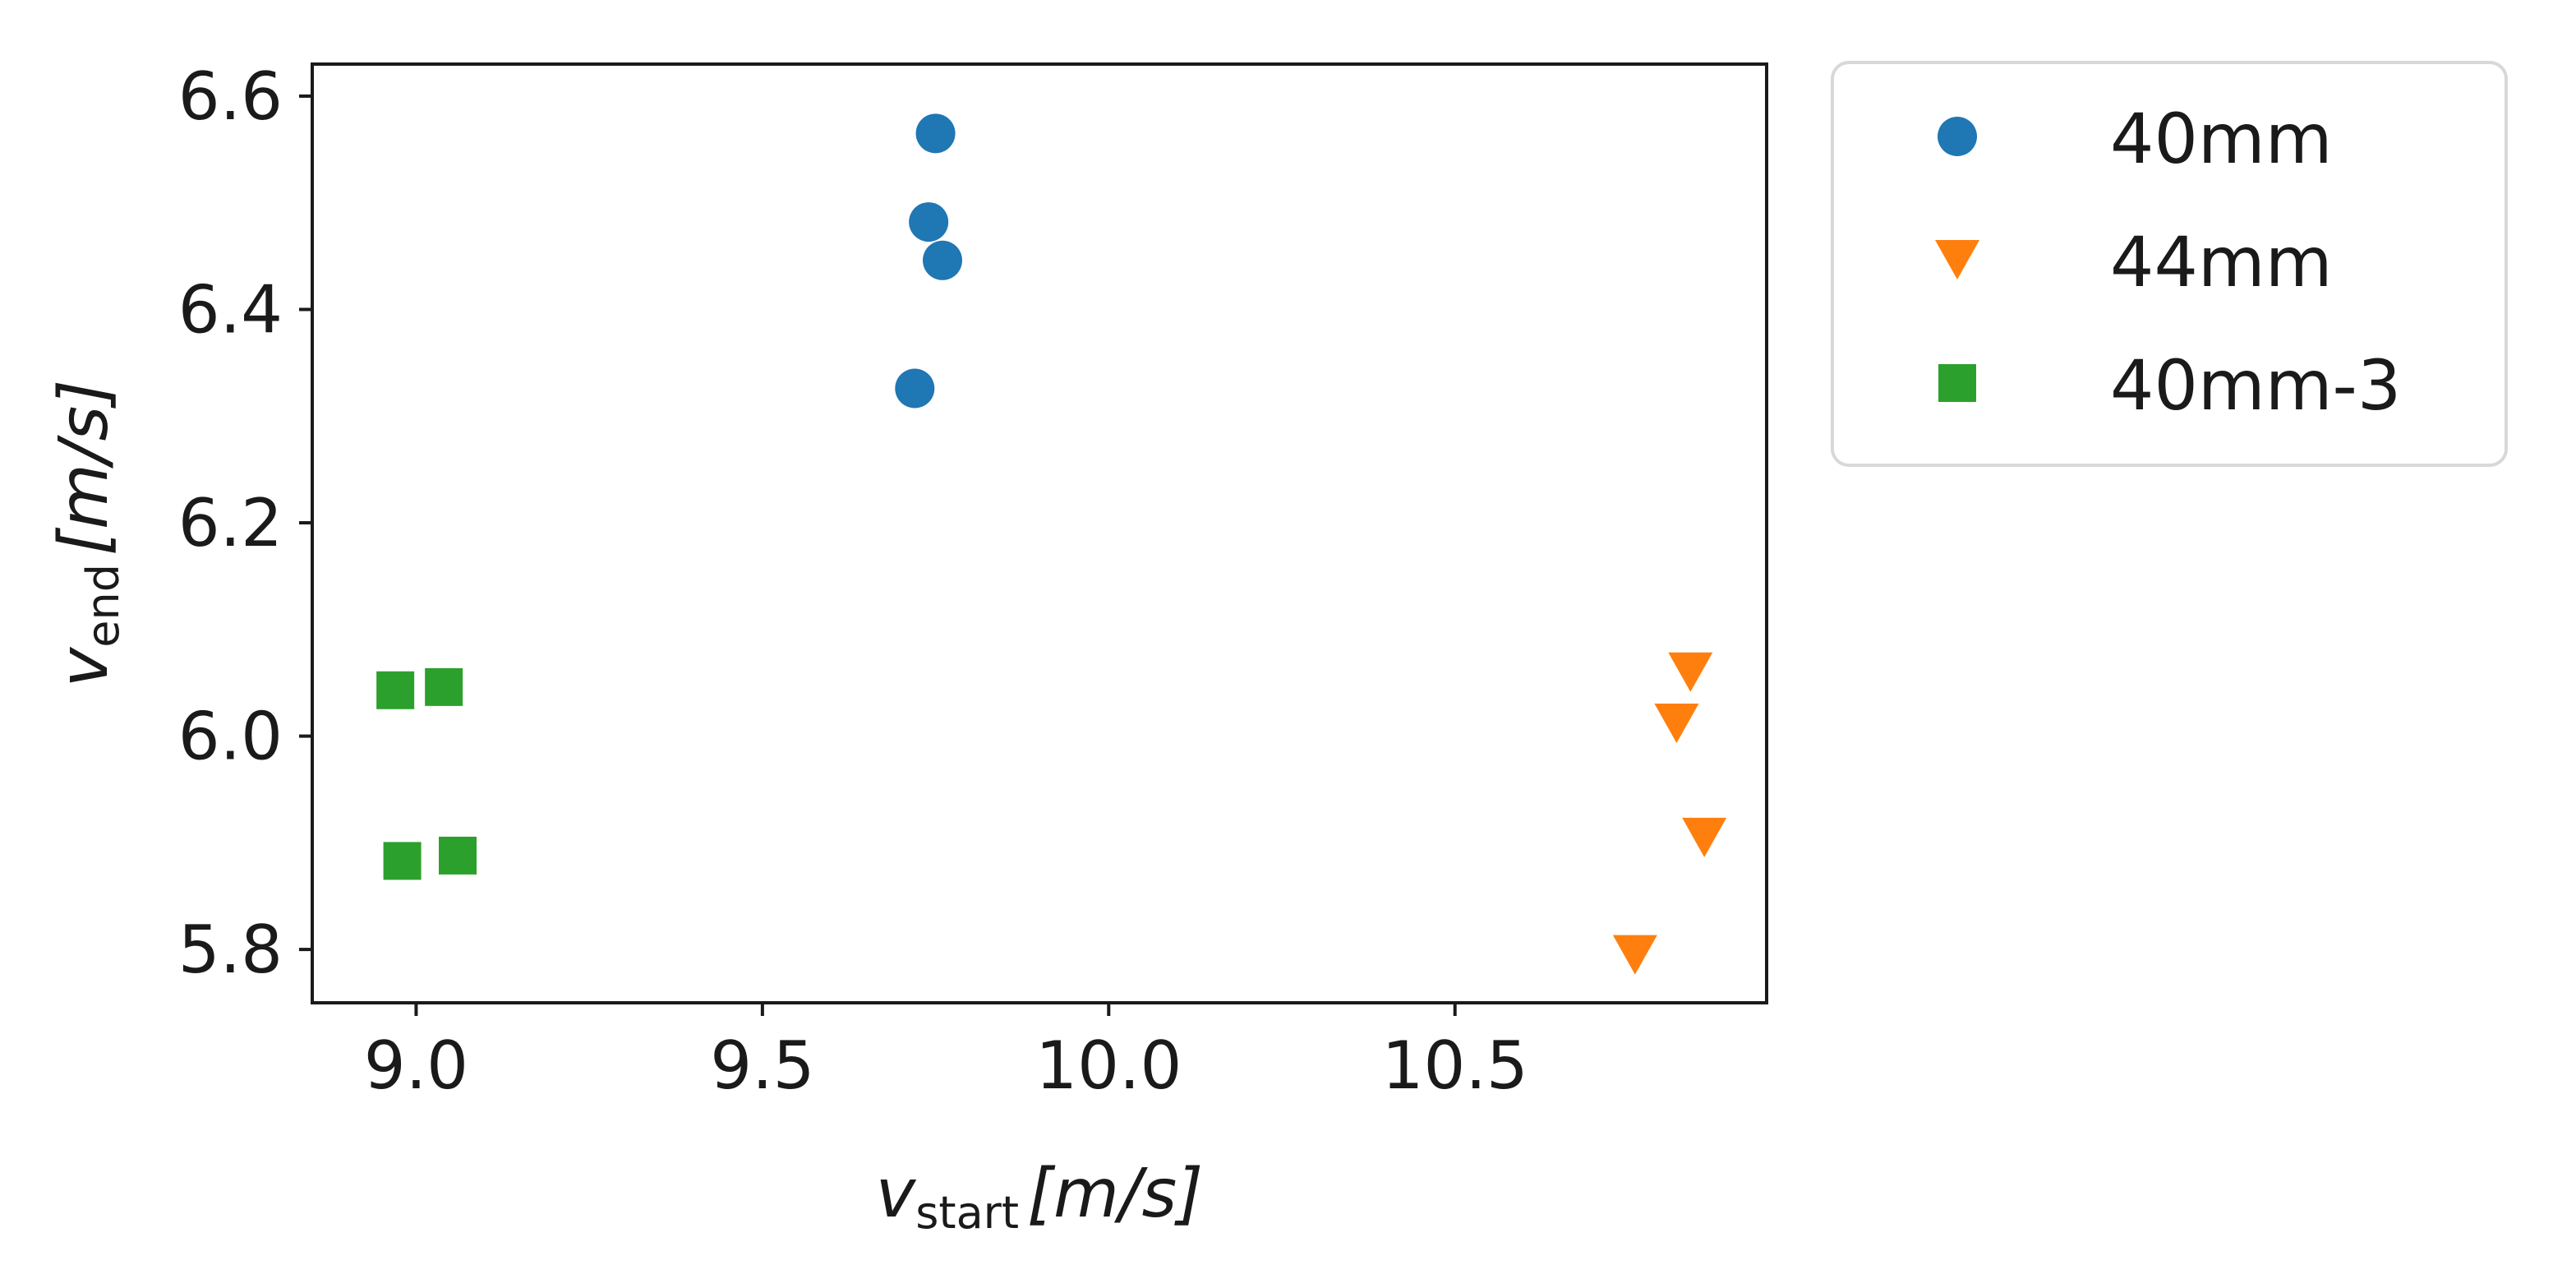  What do you see at coordinates (2221, 262) in the screenshot?
I see `legend-label: 44mm` at bounding box center [2221, 262].